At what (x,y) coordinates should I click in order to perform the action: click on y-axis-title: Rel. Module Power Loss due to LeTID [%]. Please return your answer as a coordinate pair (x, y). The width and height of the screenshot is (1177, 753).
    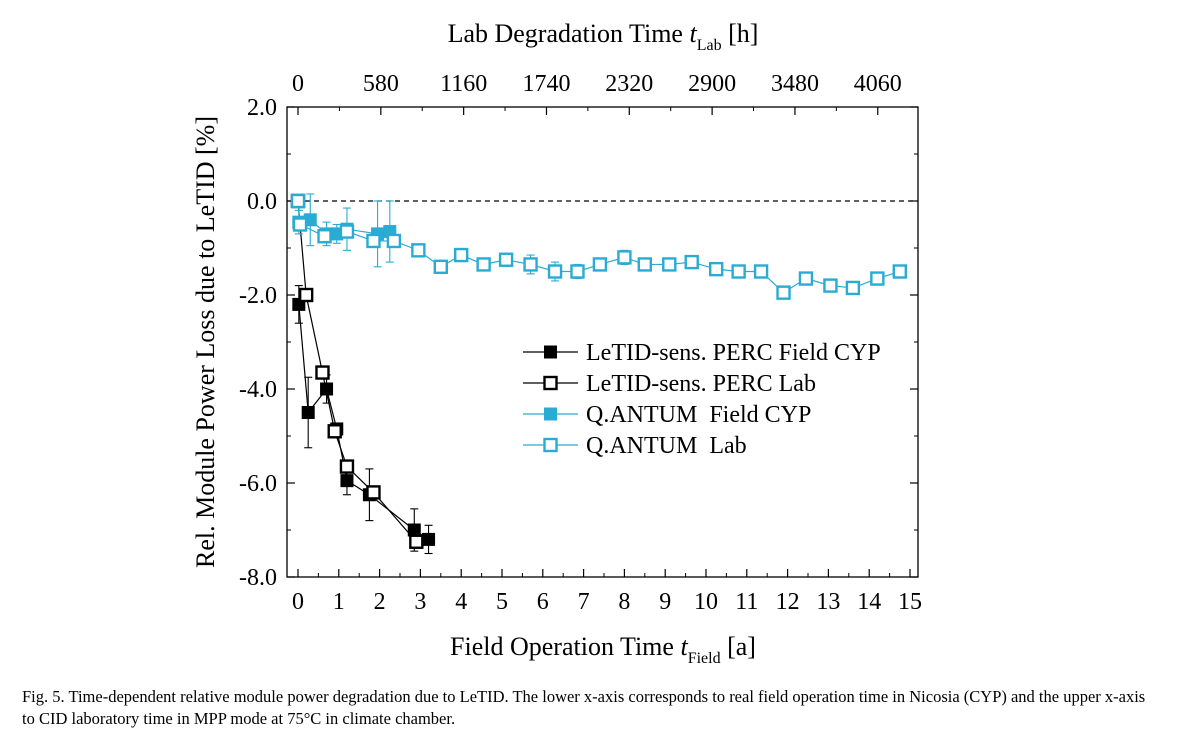
    Looking at the image, I should click on (205, 342).